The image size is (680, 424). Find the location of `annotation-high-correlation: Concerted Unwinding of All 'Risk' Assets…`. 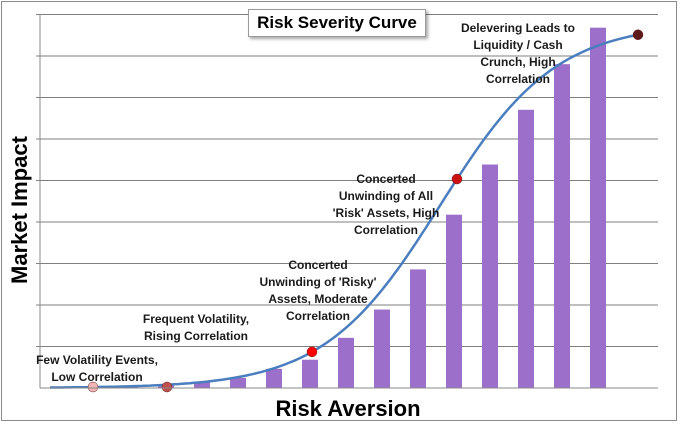

annotation-high-correlation: Concerted Unwinding of All 'Risk' Assets… is located at coordinates (386, 204).